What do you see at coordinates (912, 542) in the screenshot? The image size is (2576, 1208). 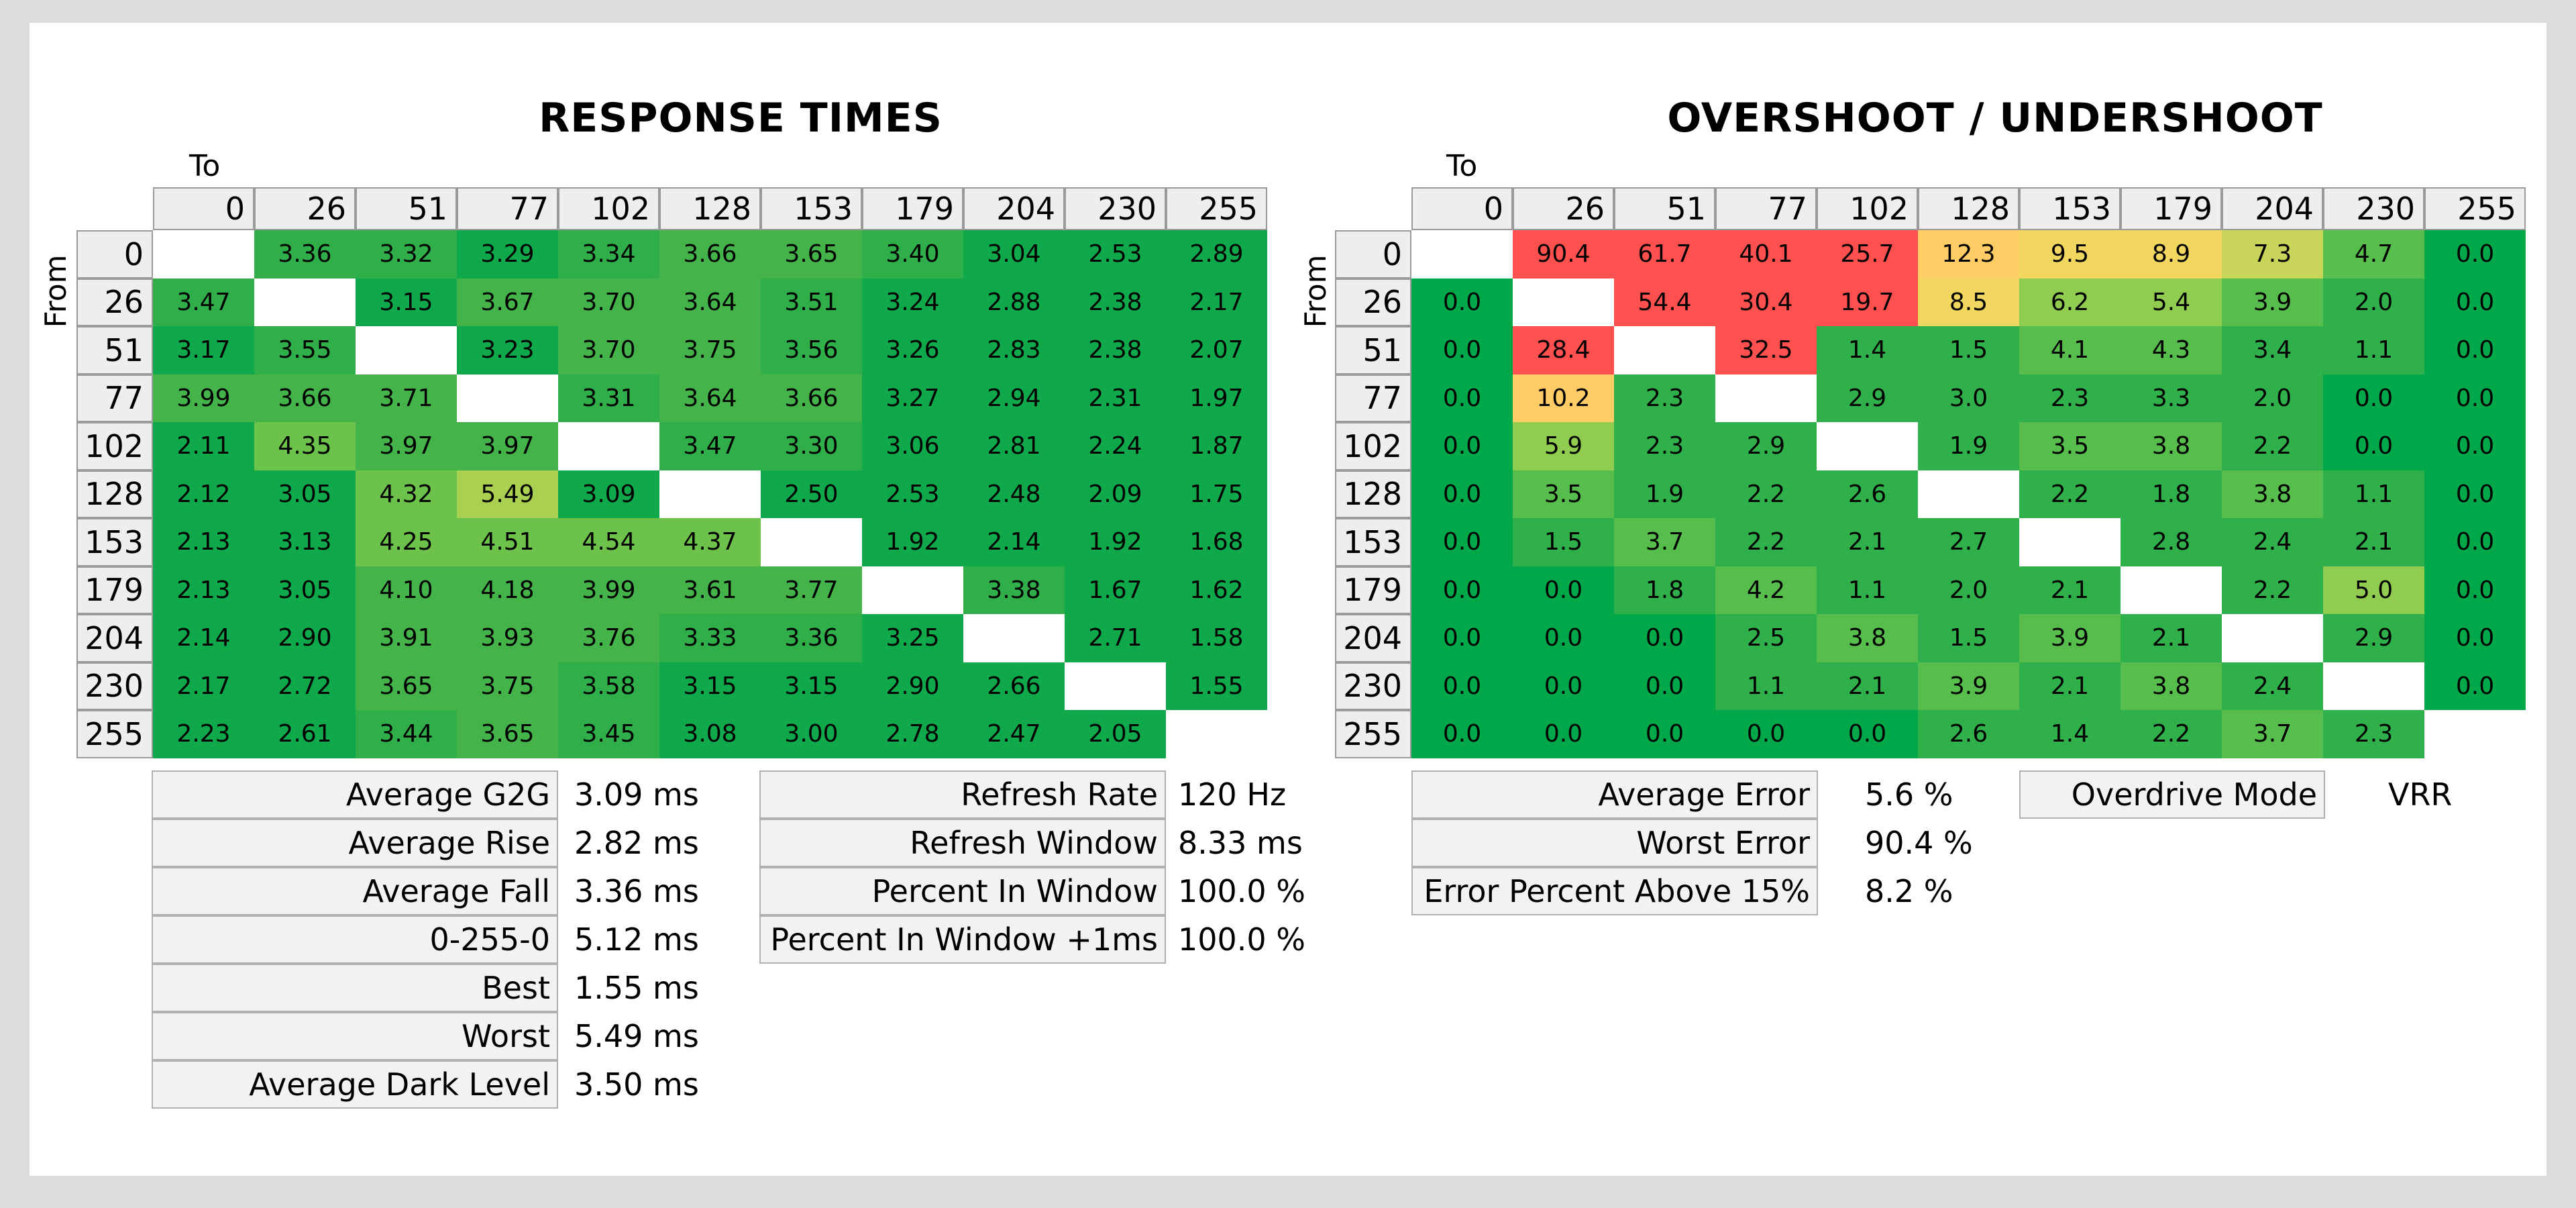 I see `heatmap-cell: 1.92` at bounding box center [912, 542].